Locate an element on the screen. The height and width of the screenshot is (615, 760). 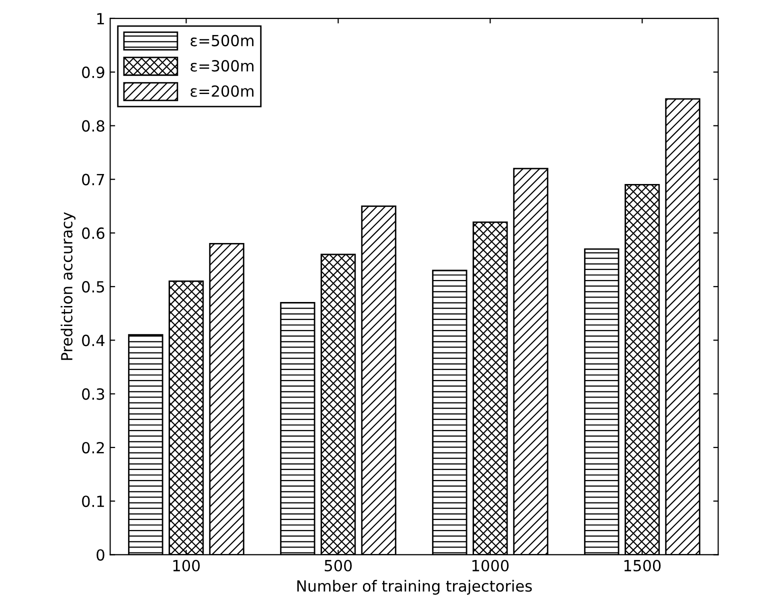
x-tick-label: 500 is located at coordinates (338, 566).